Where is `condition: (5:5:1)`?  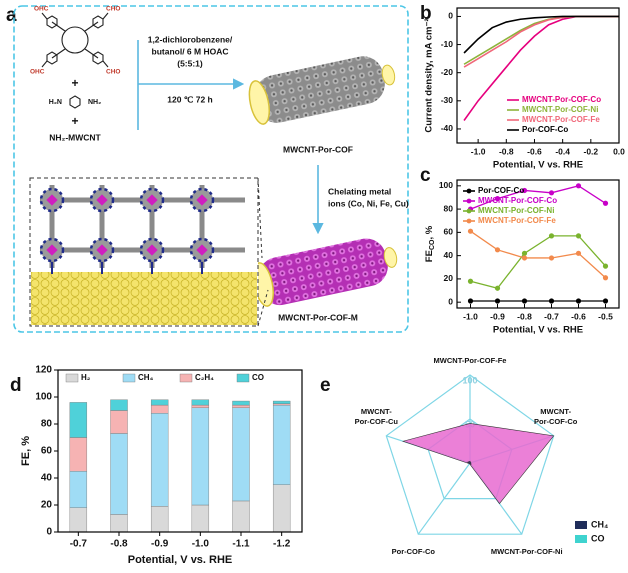
condition: (5:5:1) is located at coordinates (190, 63).